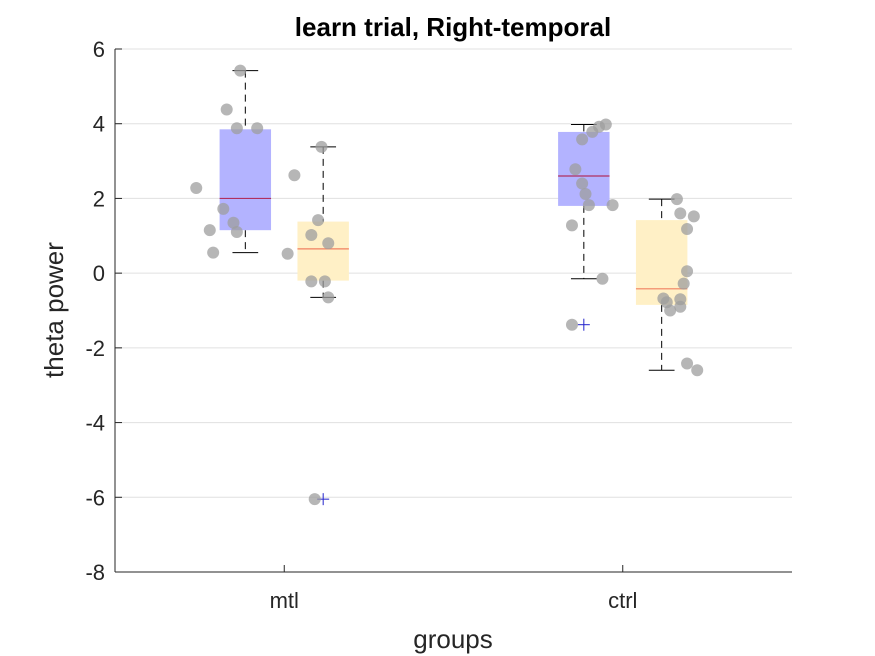 The width and height of the screenshot is (875, 656). I want to click on chart-title: learn trial, Right-temporal, so click(453, 27).